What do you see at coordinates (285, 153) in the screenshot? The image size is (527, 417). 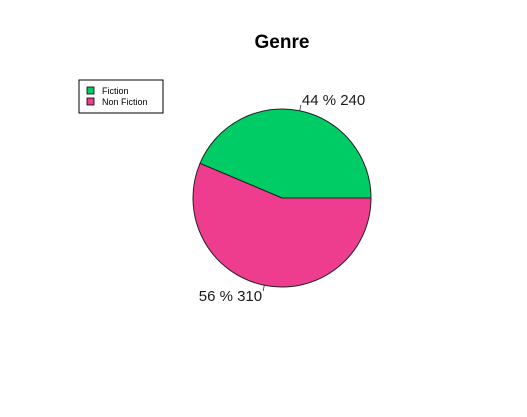 I see `pie-slice-fiction` at bounding box center [285, 153].